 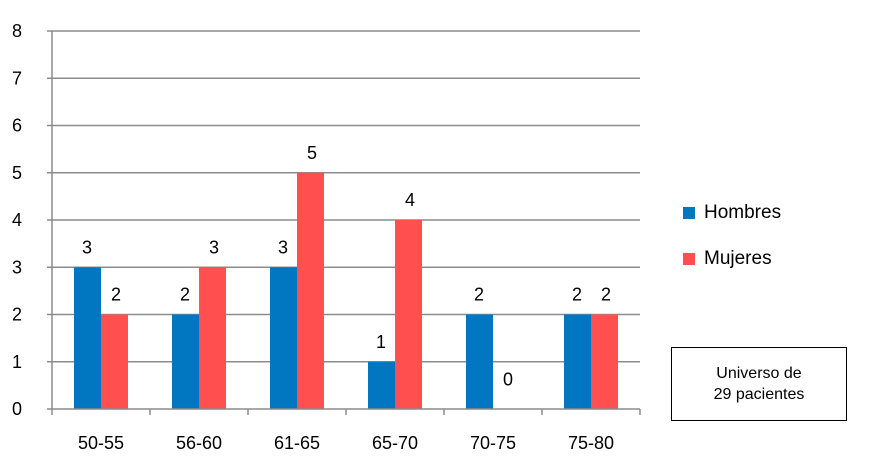 What do you see at coordinates (17, 126) in the screenshot?
I see `y-tick-label-6: 6` at bounding box center [17, 126].